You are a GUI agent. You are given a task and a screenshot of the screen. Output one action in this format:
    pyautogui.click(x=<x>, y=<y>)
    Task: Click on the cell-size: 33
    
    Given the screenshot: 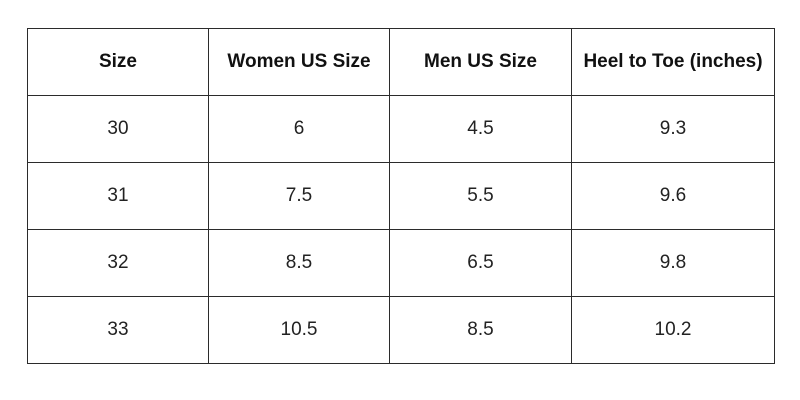 What is the action you would take?
    pyautogui.click(x=118, y=330)
    